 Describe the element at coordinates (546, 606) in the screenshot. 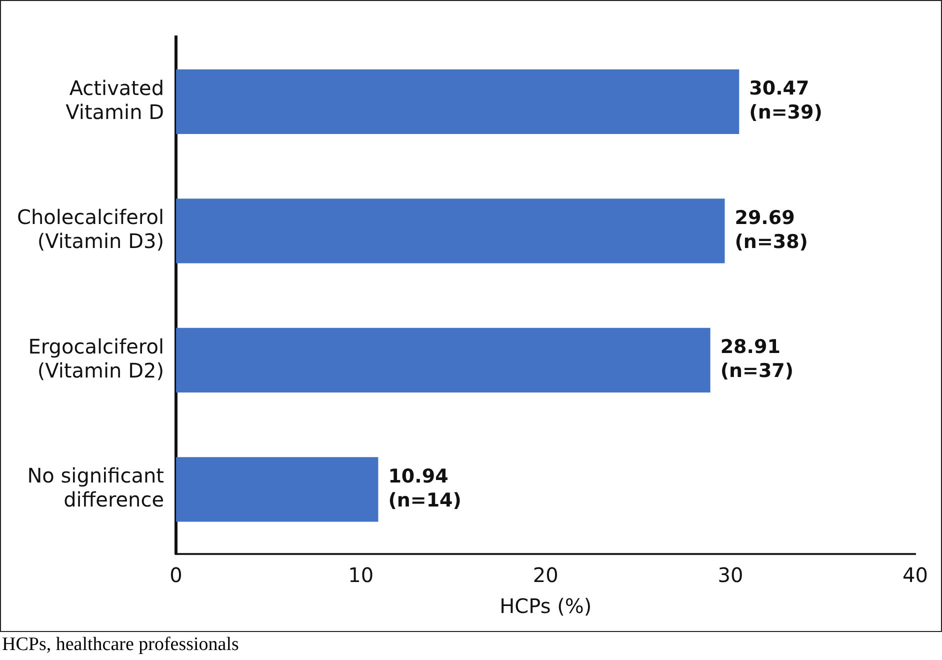

I see `x-axis-title: HCPs (%)` at that location.